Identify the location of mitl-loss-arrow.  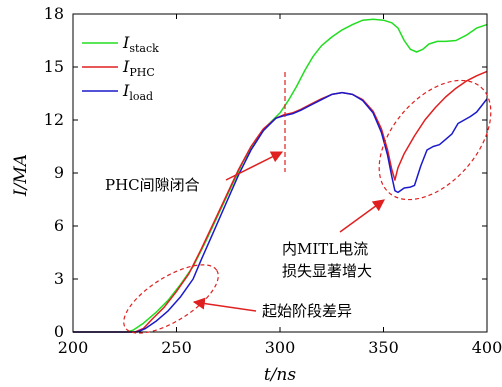
(362, 216).